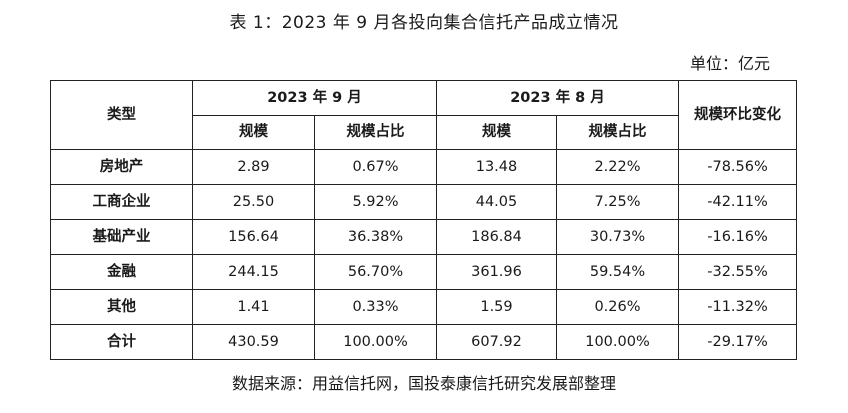  Describe the element at coordinates (375, 132) in the screenshot. I see `header-sep-share: 规模占比` at that location.